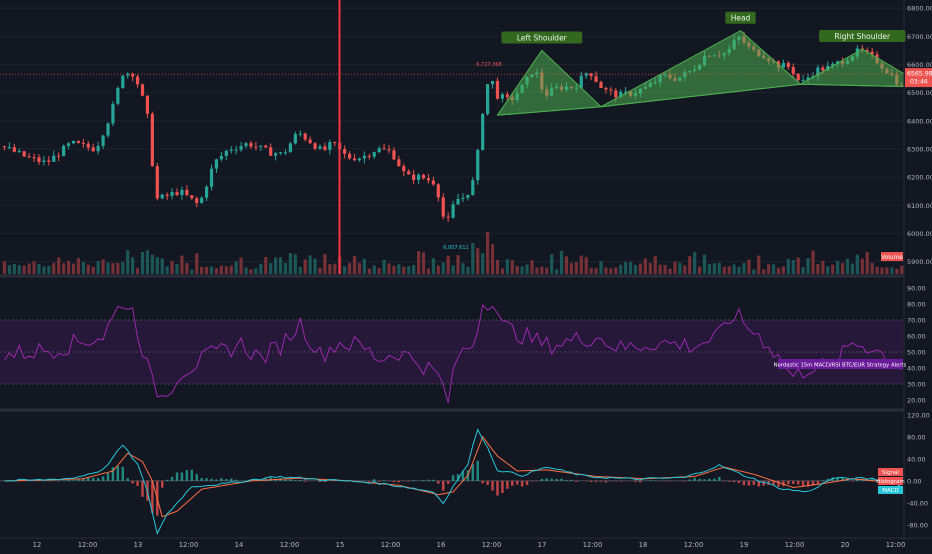  What do you see at coordinates (740, 18) in the screenshot?
I see `pattern-label: Head` at bounding box center [740, 18].